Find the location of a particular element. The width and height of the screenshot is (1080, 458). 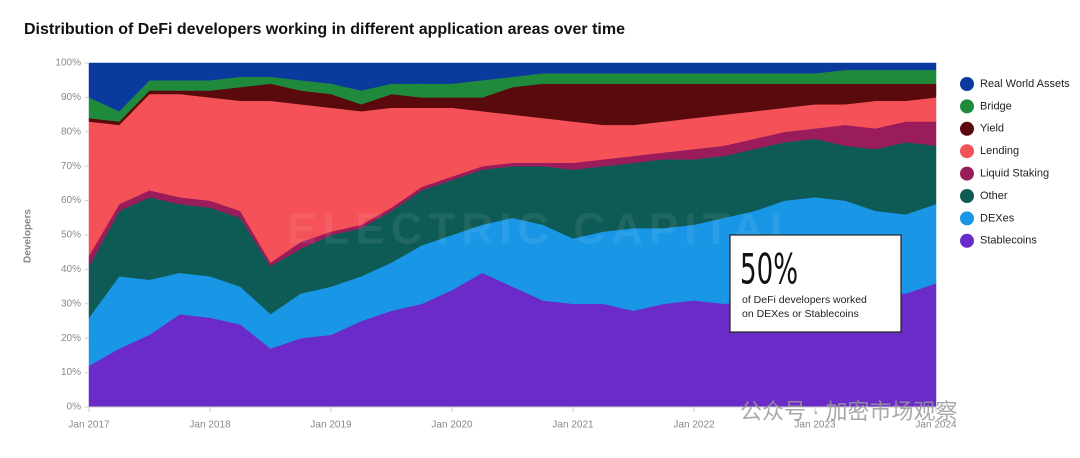

x-tick-label: Jan 2019 is located at coordinates (331, 425).